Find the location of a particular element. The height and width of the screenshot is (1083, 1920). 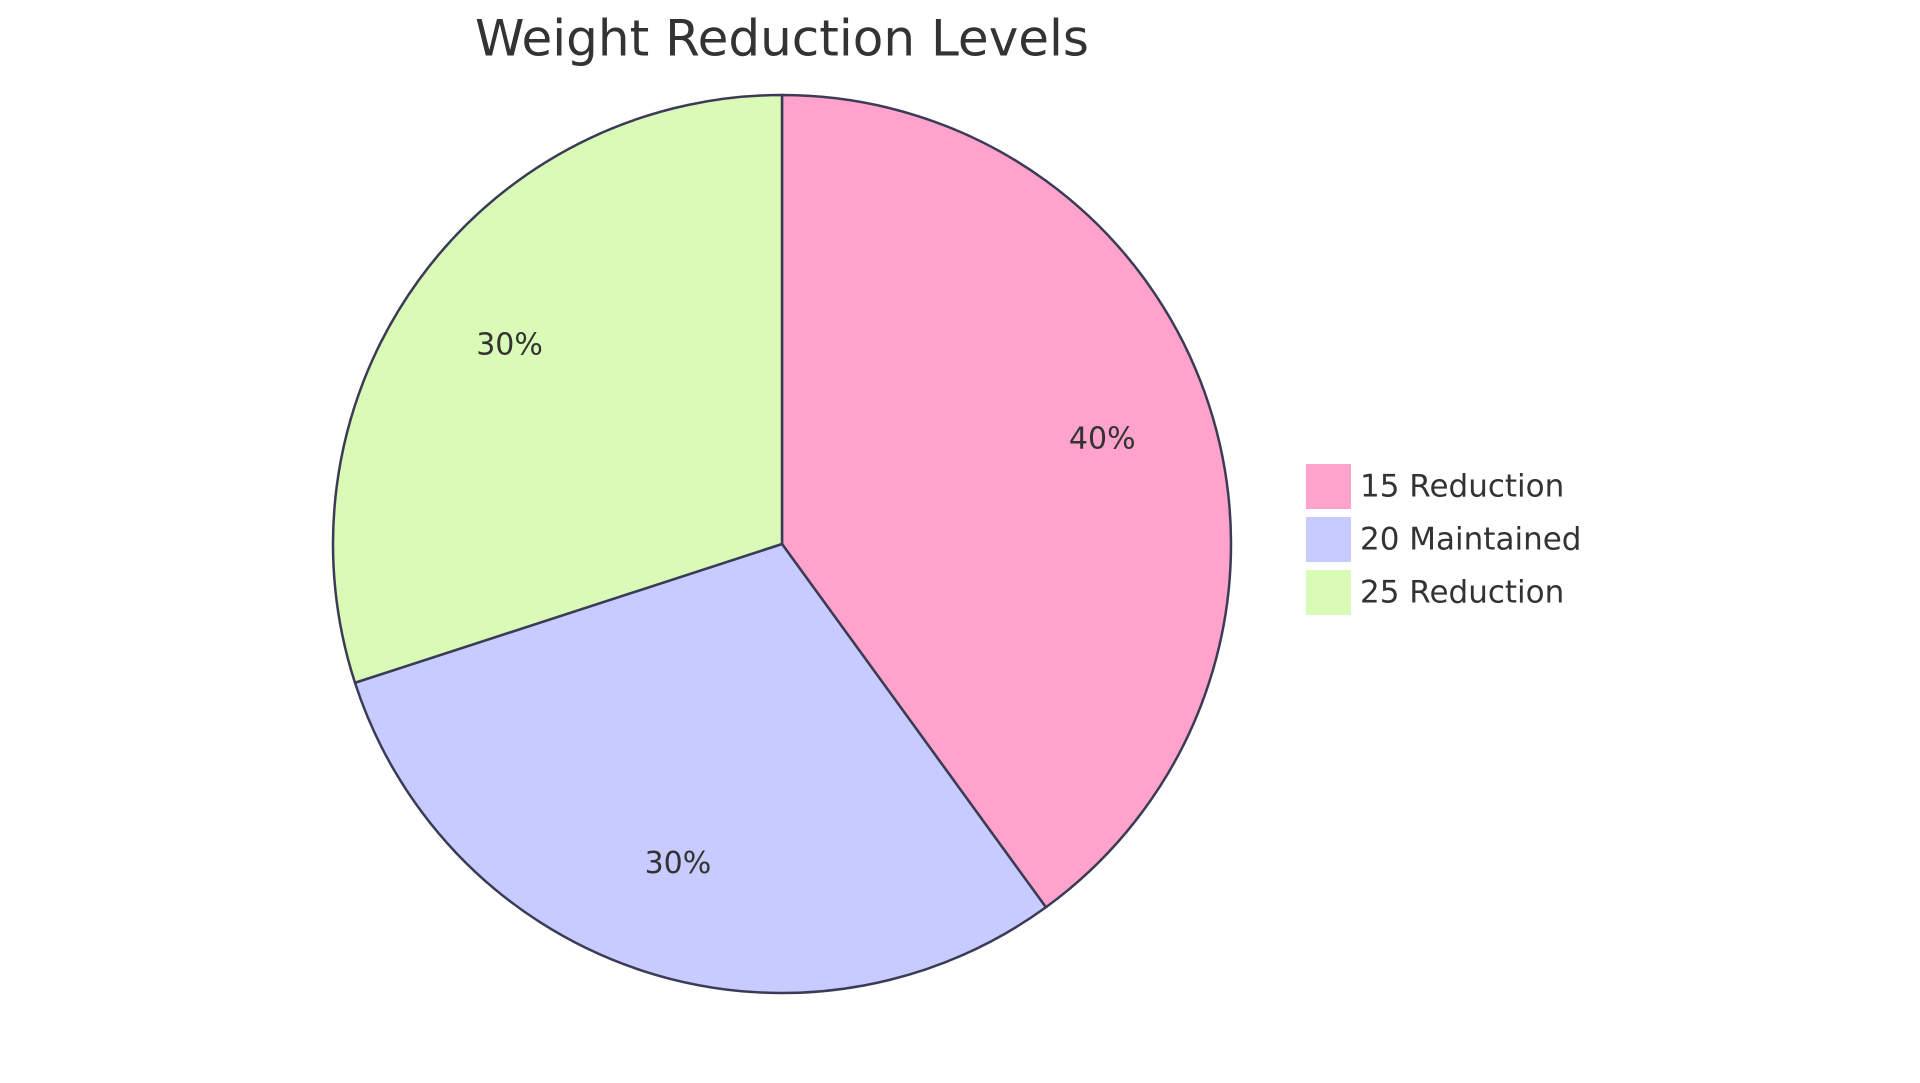

slice-label: 40% is located at coordinates (1102, 438).